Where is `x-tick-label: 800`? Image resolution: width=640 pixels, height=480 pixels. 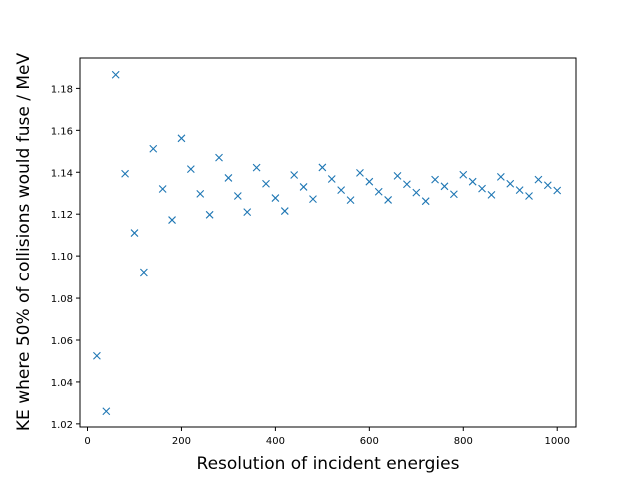 x-tick-label: 800 is located at coordinates (463, 441).